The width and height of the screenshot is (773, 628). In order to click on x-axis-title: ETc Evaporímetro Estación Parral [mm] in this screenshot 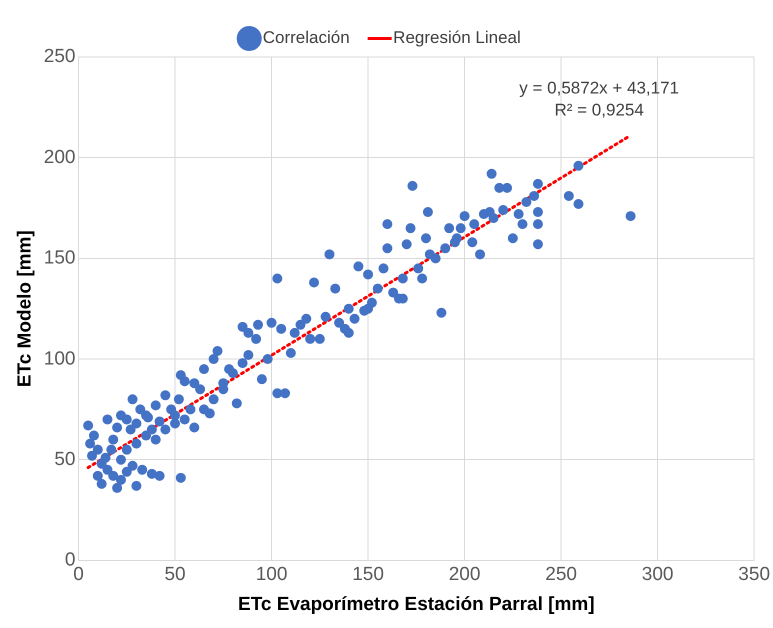, I will do `click(416, 604)`.